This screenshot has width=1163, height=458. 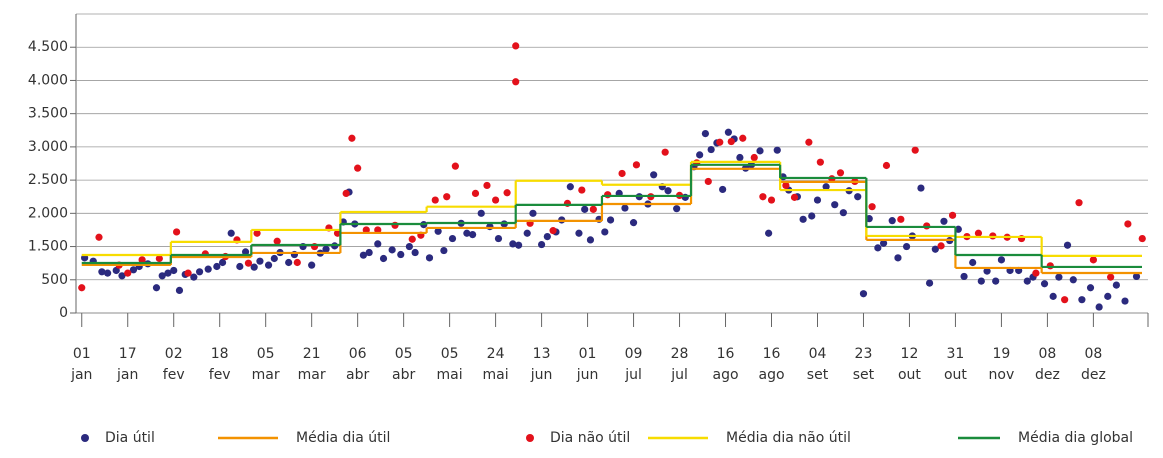 What do you see at coordinates (311, 364) in the screenshot?
I see `x-tick-label: 21 mar` at bounding box center [311, 364].